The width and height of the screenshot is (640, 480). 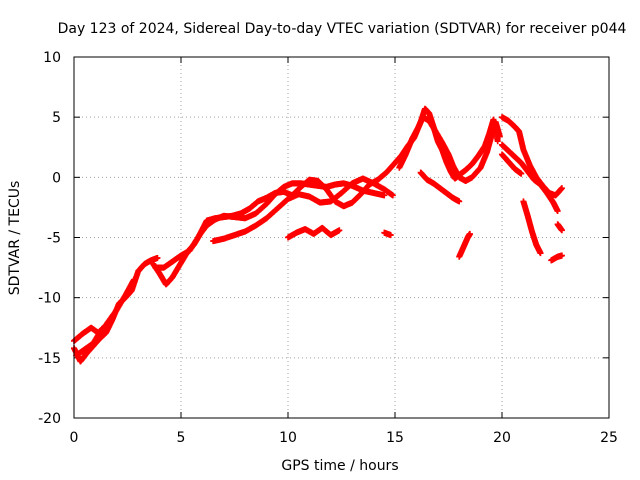 I want to click on y-tick-label: -20, so click(x=49, y=419).